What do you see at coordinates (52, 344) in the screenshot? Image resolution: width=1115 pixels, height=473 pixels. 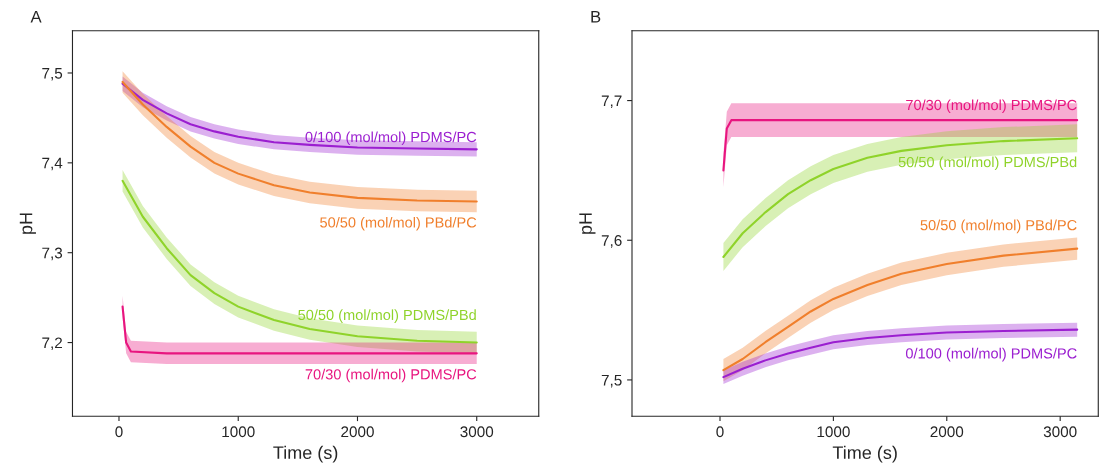 I see `y-tick-label: 7,2` at bounding box center [52, 344].